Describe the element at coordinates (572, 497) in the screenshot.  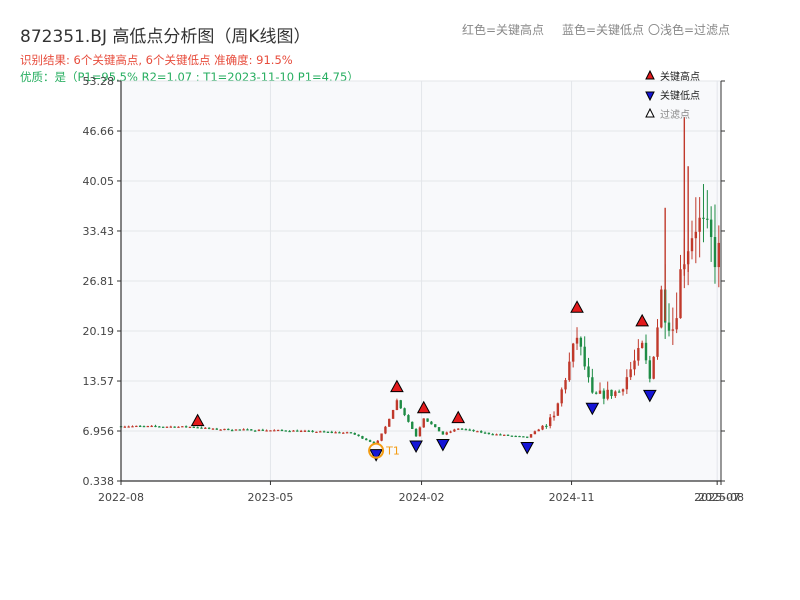
I see `x-tick-label: 2024-11` at that location.